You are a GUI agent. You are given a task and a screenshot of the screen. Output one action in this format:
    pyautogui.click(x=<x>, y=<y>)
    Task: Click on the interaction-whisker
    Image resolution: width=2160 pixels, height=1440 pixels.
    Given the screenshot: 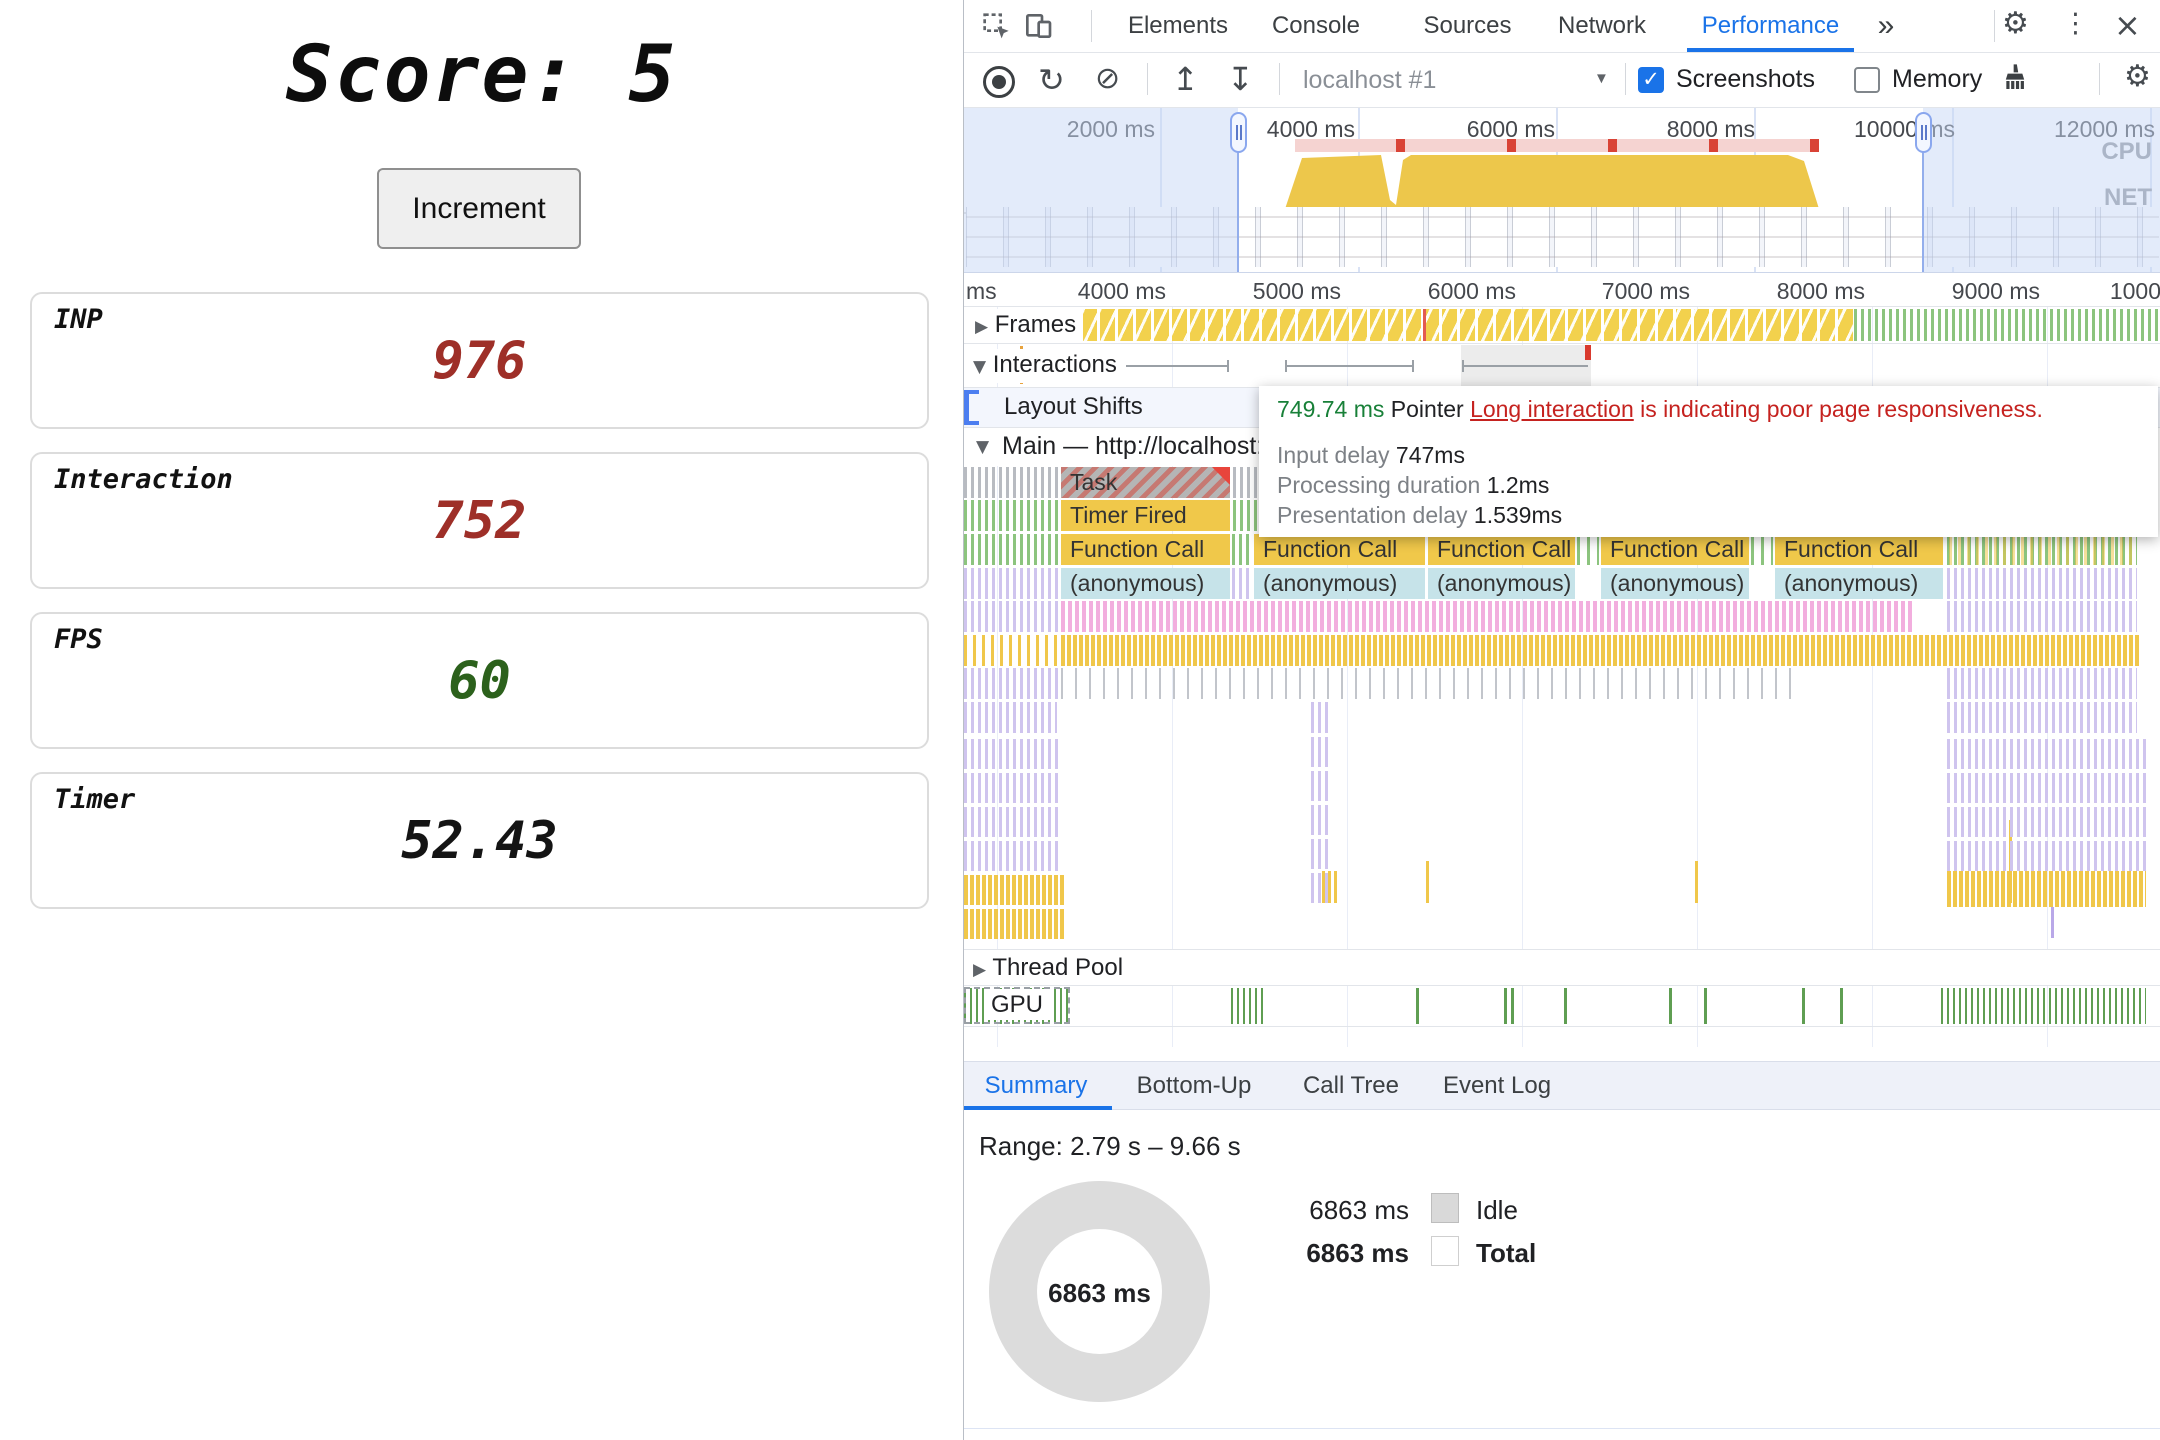 What is the action you would take?
    pyautogui.click(x=1177, y=366)
    